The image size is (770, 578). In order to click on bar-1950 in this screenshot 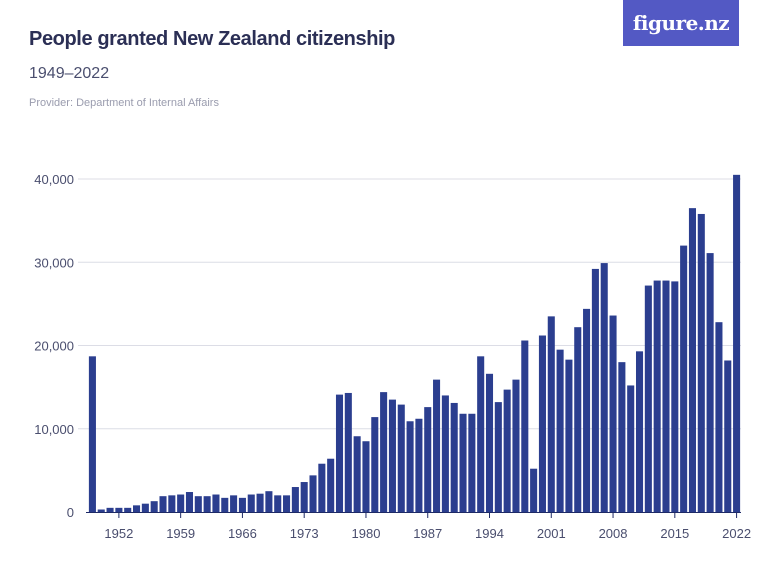, I will do `click(101, 510)`.